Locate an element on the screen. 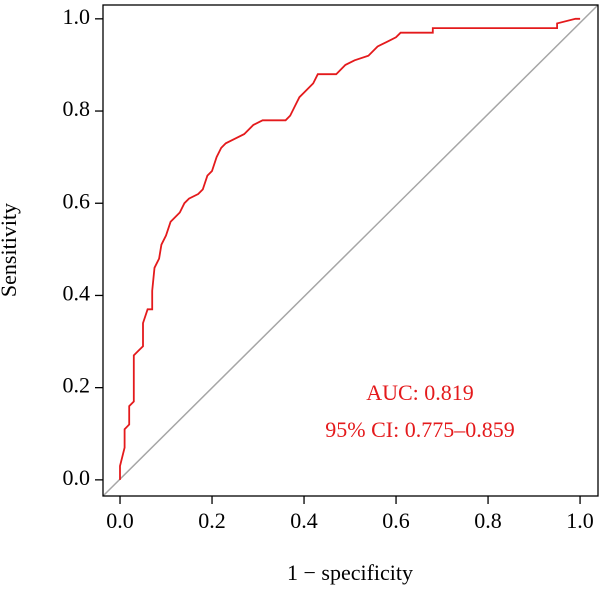 This screenshot has height=591, width=600. y-tick-label: 0.6 is located at coordinates (77, 200).